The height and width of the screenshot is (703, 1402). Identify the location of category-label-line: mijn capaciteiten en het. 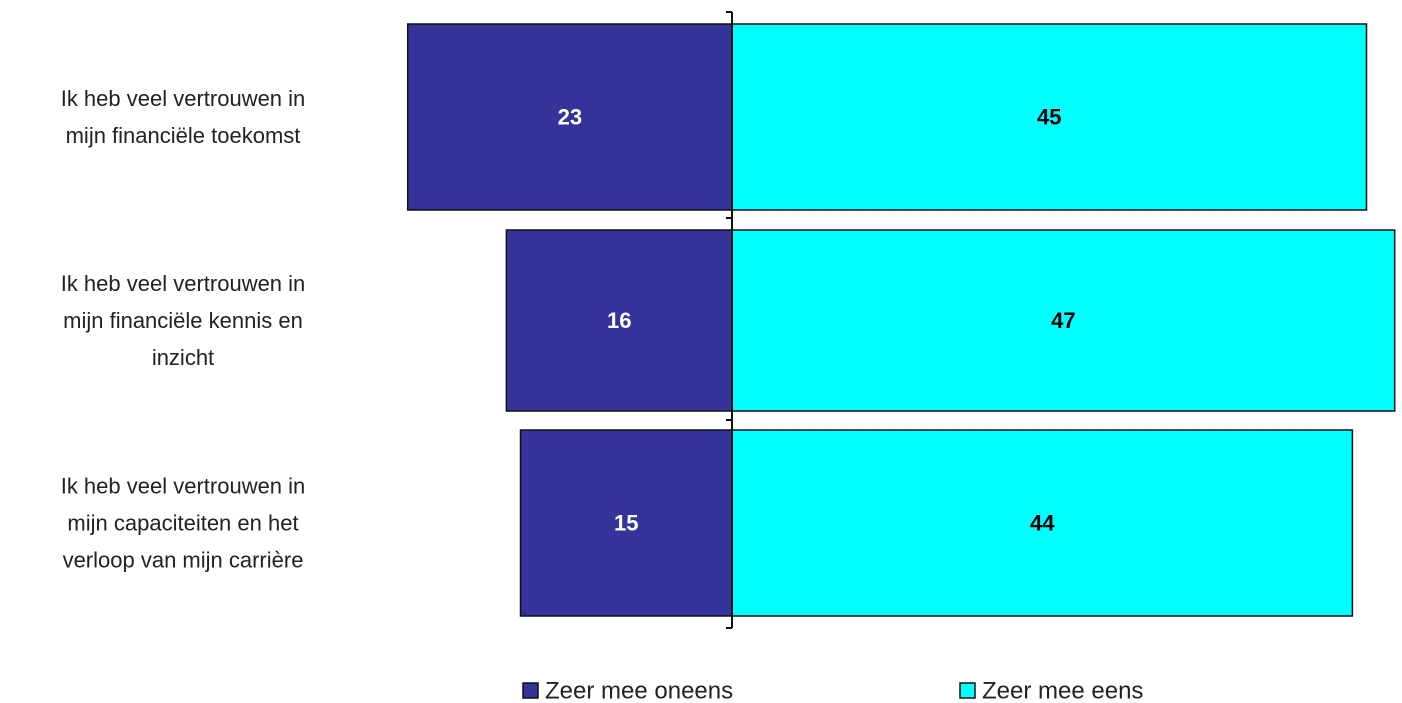
(182, 523).